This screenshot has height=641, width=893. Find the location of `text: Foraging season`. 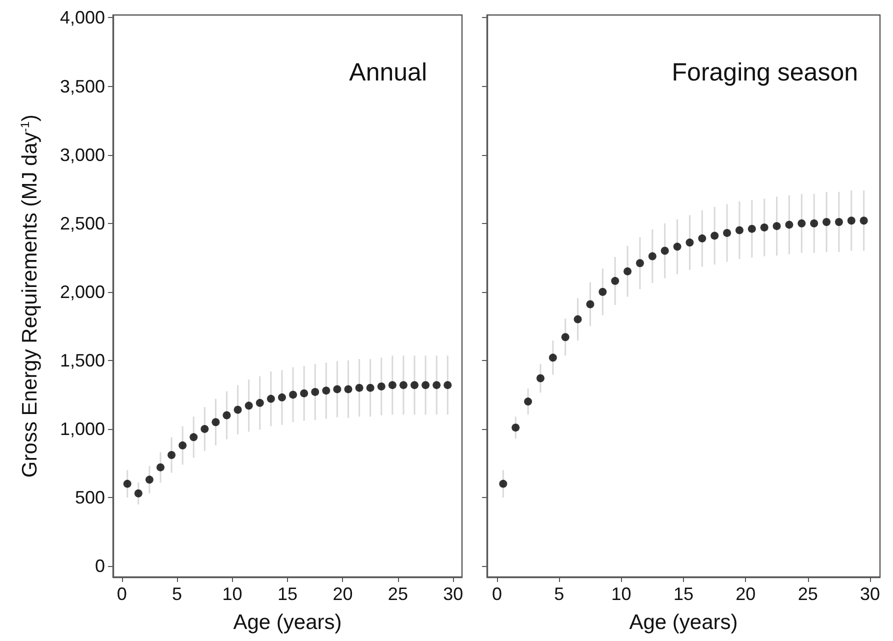

text: Foraging season is located at coordinates (765, 72).